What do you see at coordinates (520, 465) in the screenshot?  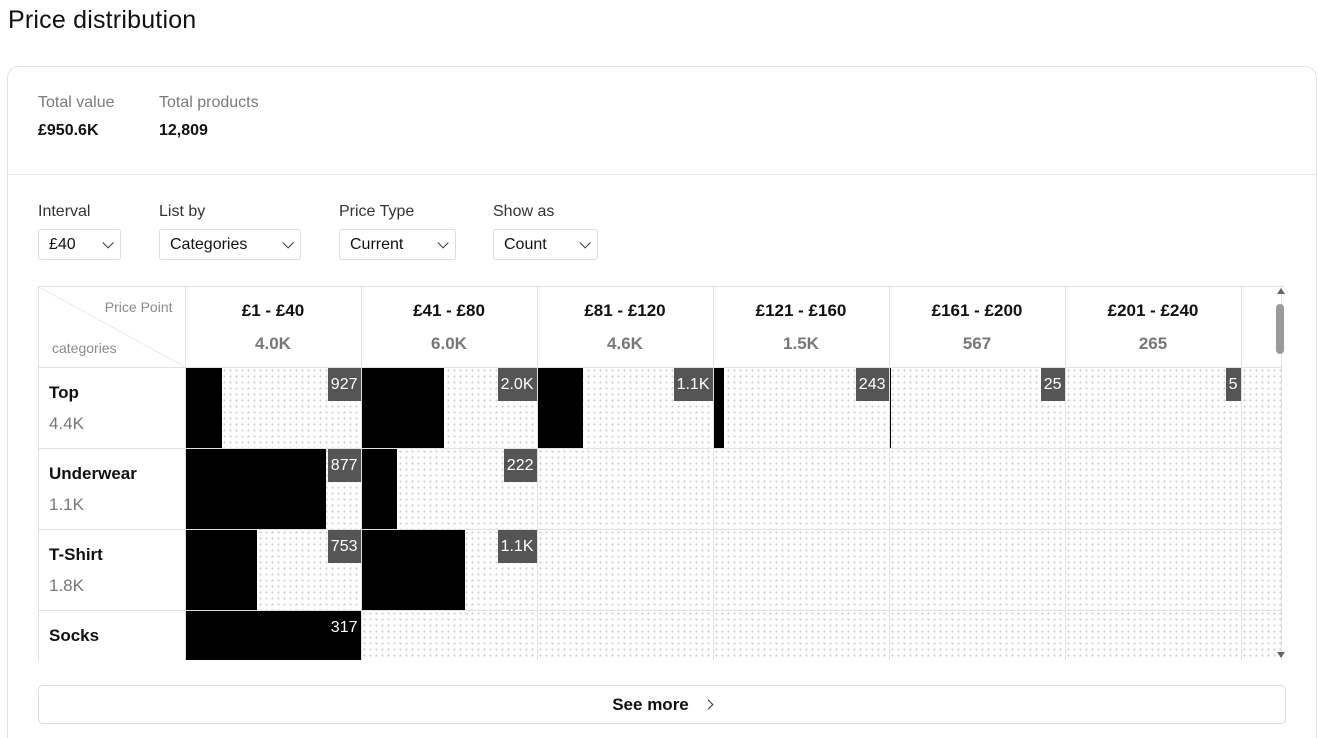 I see `cell-count-label: 222` at bounding box center [520, 465].